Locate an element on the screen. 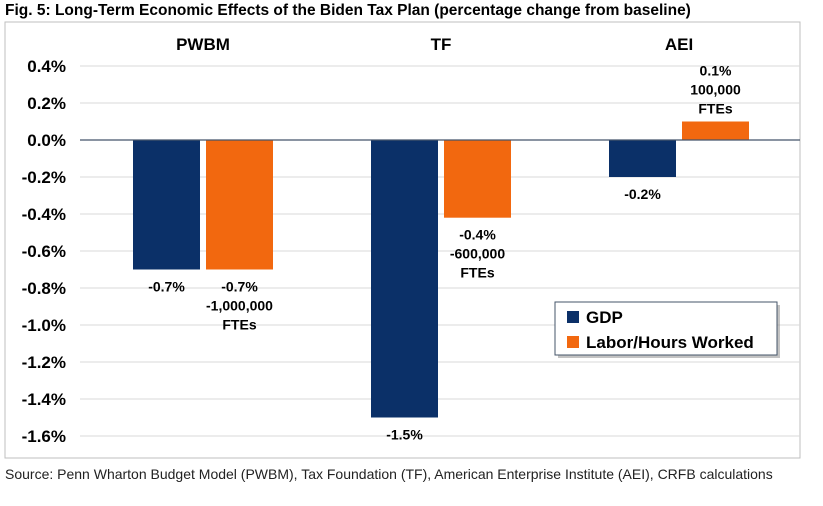 The width and height of the screenshot is (823, 506). data-label: 0.1% is located at coordinates (716, 71).